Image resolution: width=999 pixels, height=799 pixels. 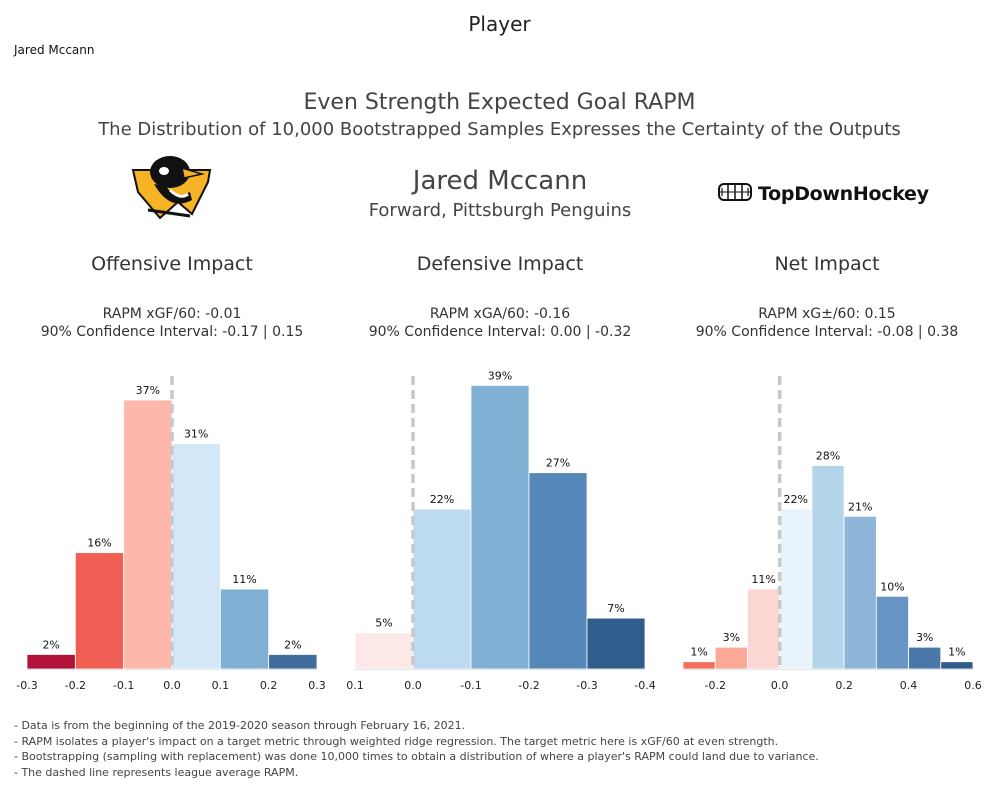 What do you see at coordinates (172, 314) in the screenshot?
I see `panel-stat-offense: RAPM xGF/60: -0.01` at bounding box center [172, 314].